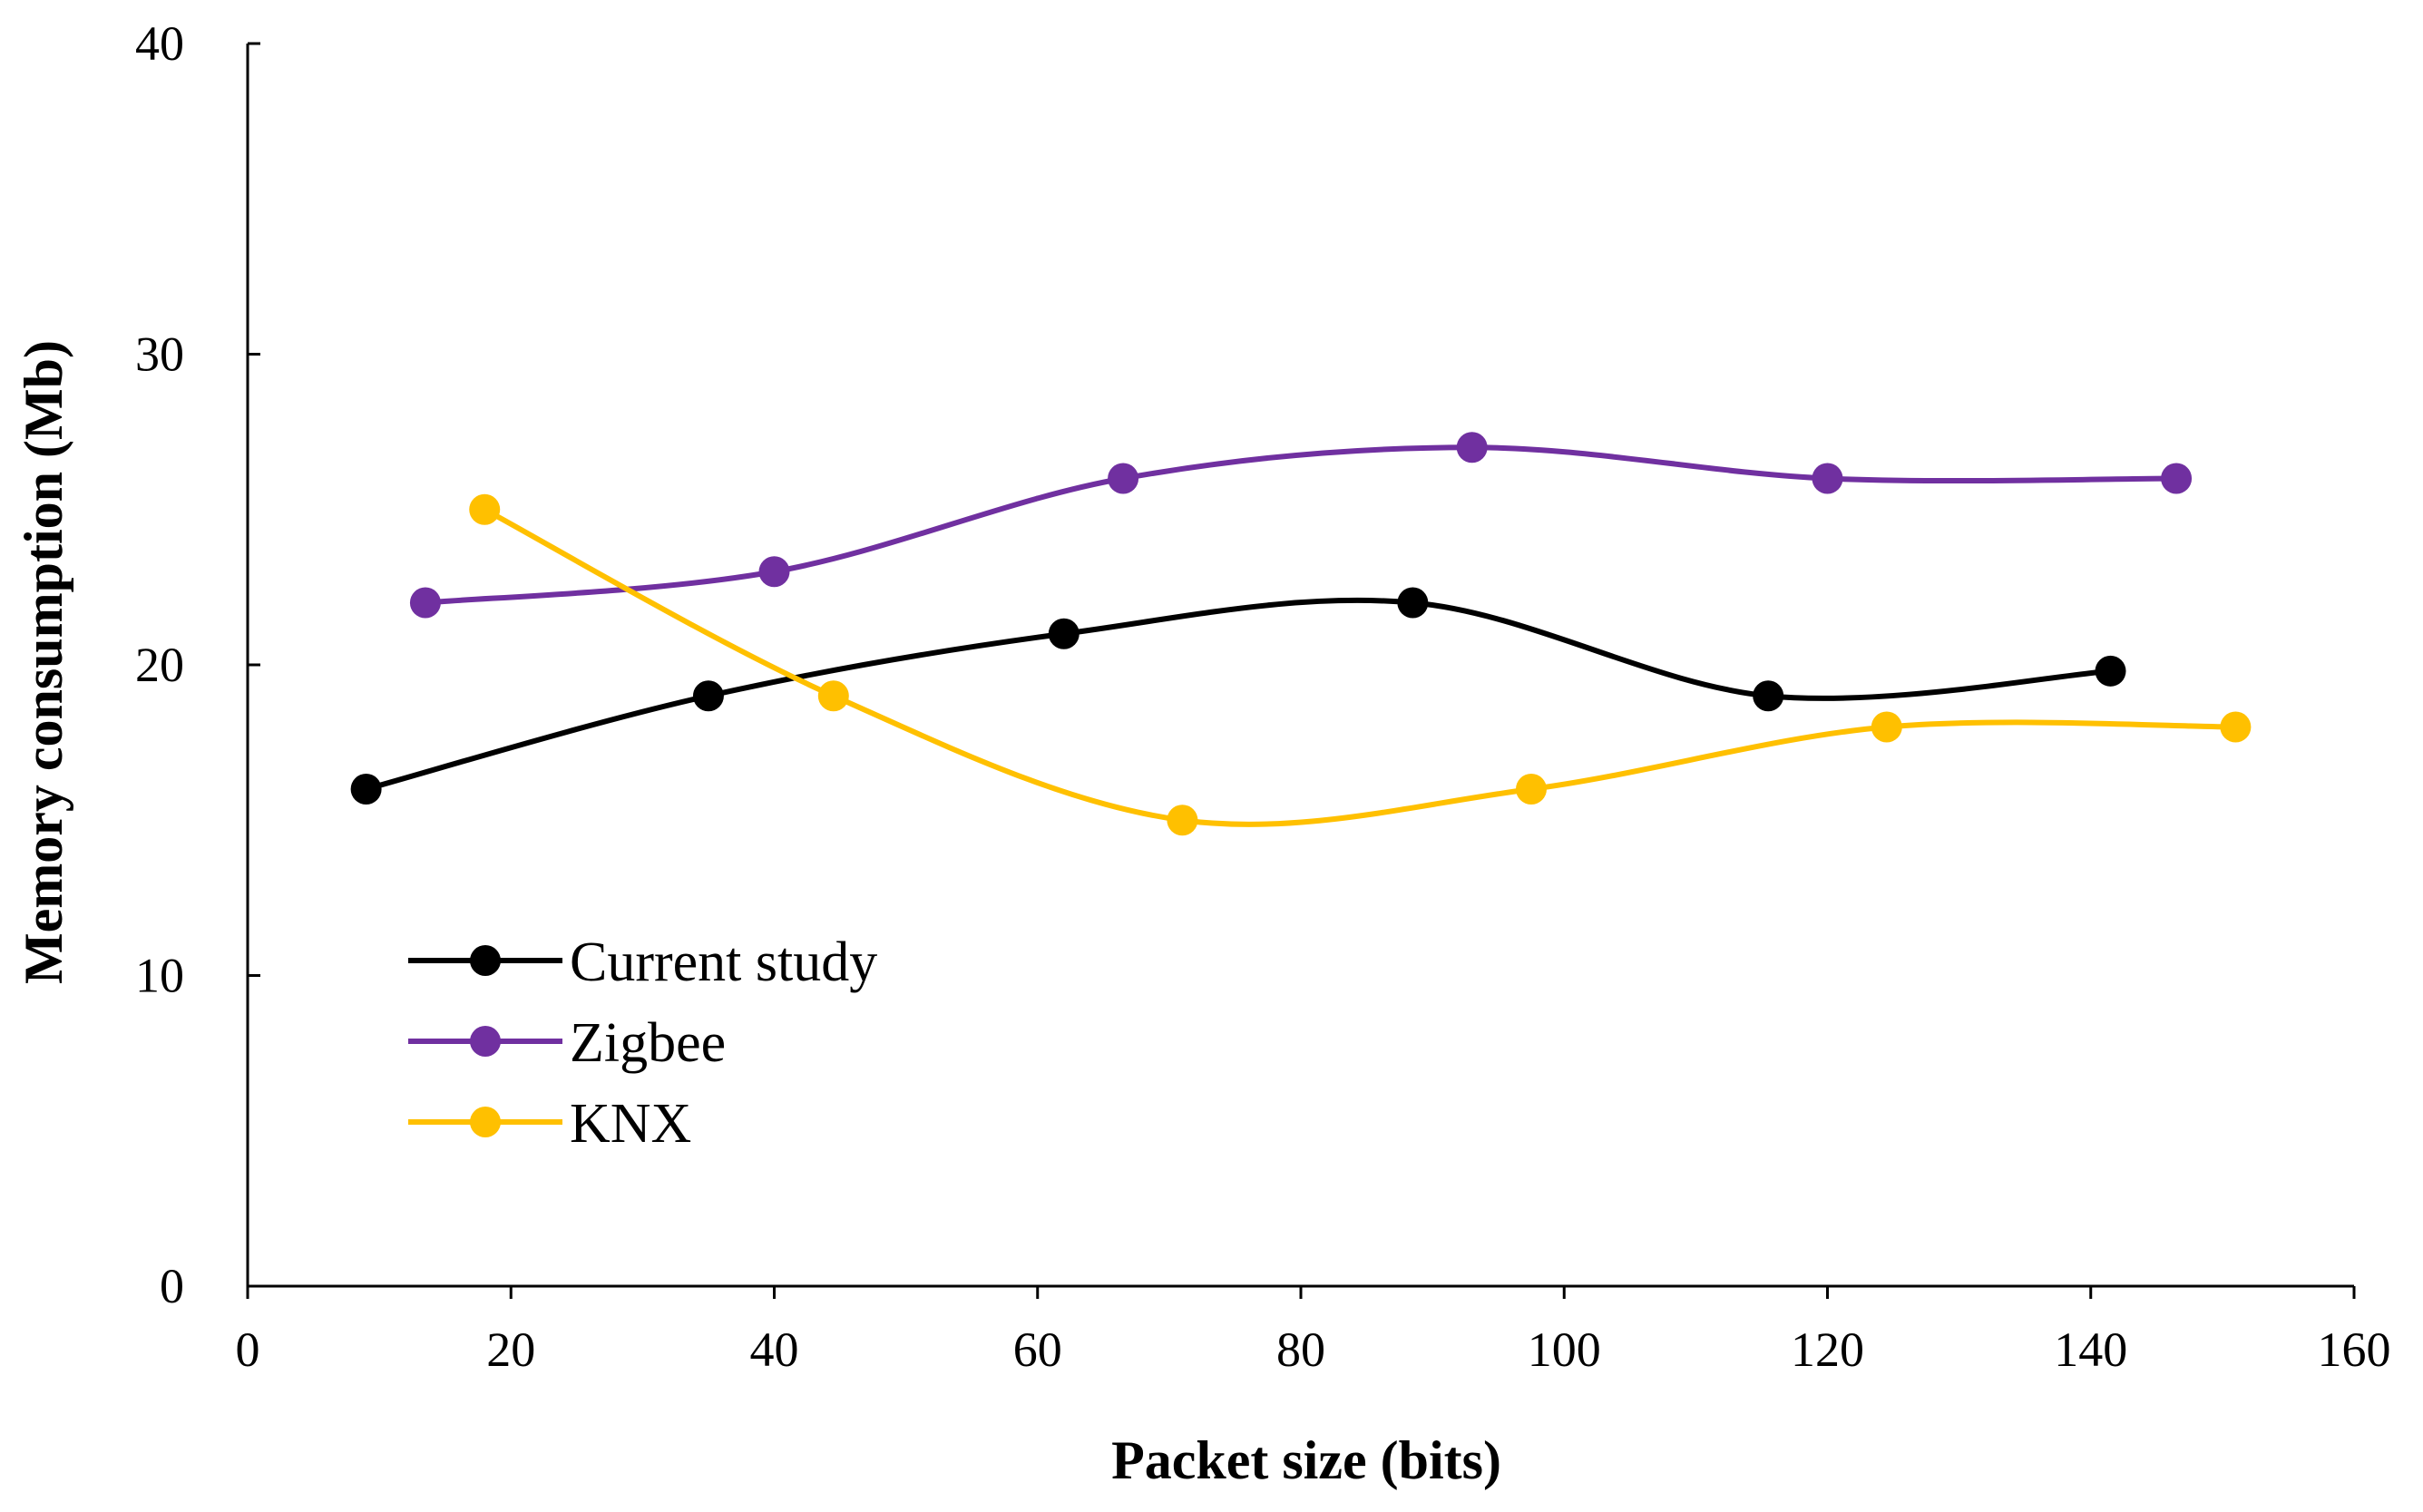 The height and width of the screenshot is (1512, 2423). What do you see at coordinates (1565, 1349) in the screenshot?
I see `x-tick-label: 100` at bounding box center [1565, 1349].